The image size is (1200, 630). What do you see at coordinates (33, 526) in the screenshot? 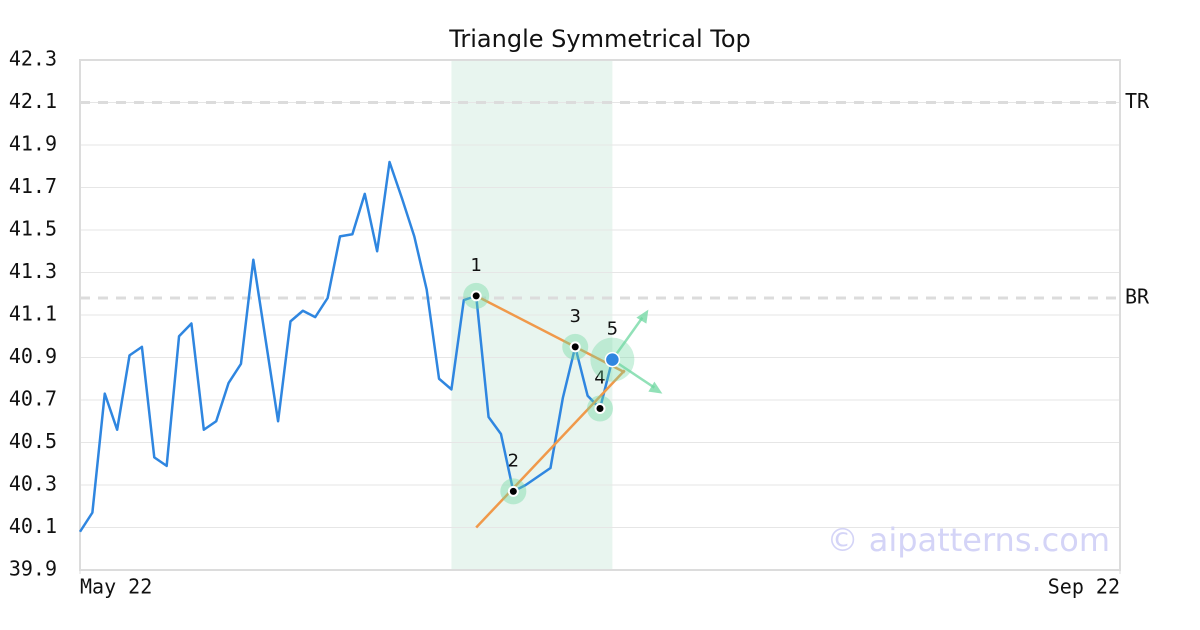
I see `y-tick-label: 40.1` at bounding box center [33, 526].